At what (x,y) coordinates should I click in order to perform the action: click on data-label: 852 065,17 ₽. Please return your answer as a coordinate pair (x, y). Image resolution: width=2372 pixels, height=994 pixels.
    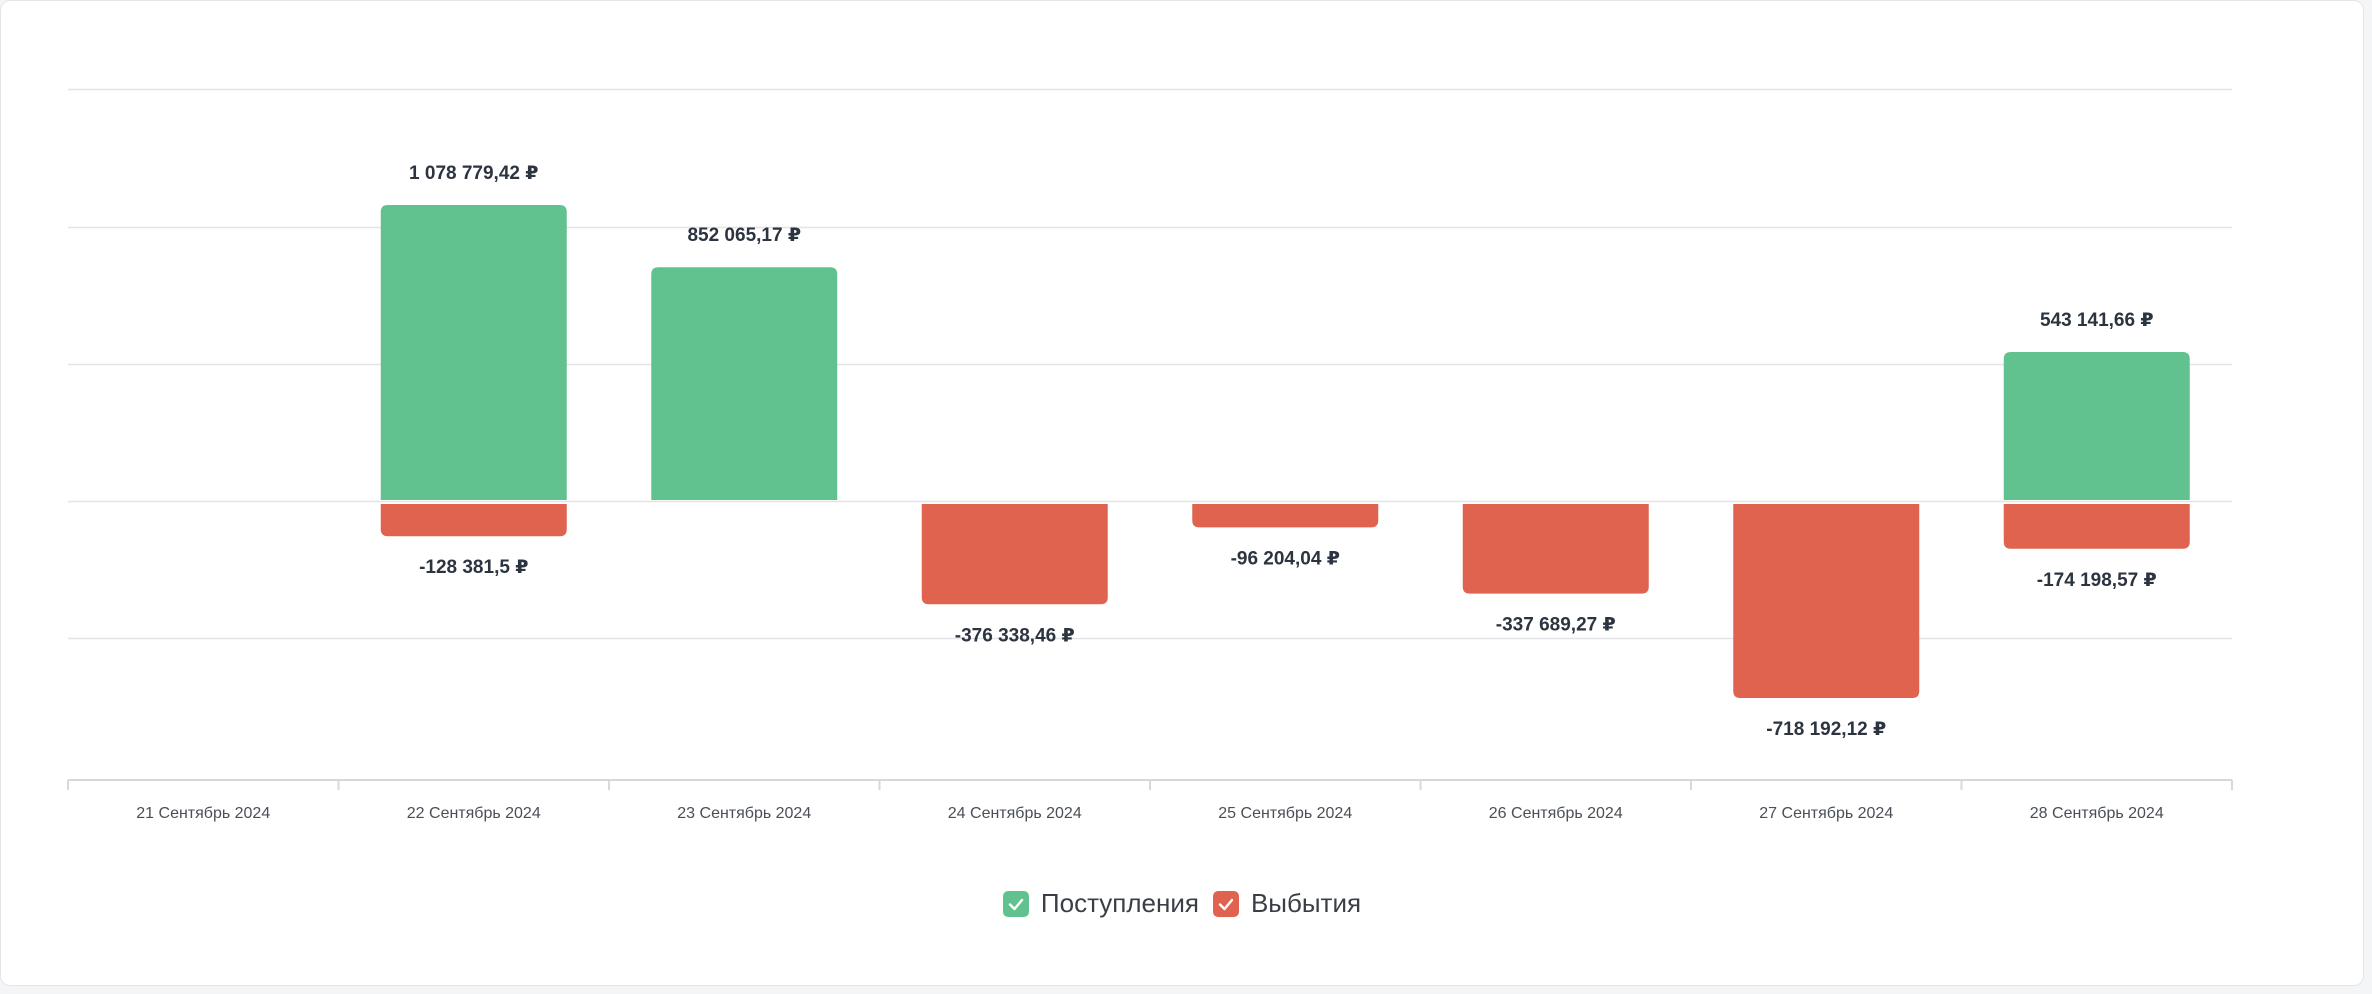
    Looking at the image, I should click on (744, 235).